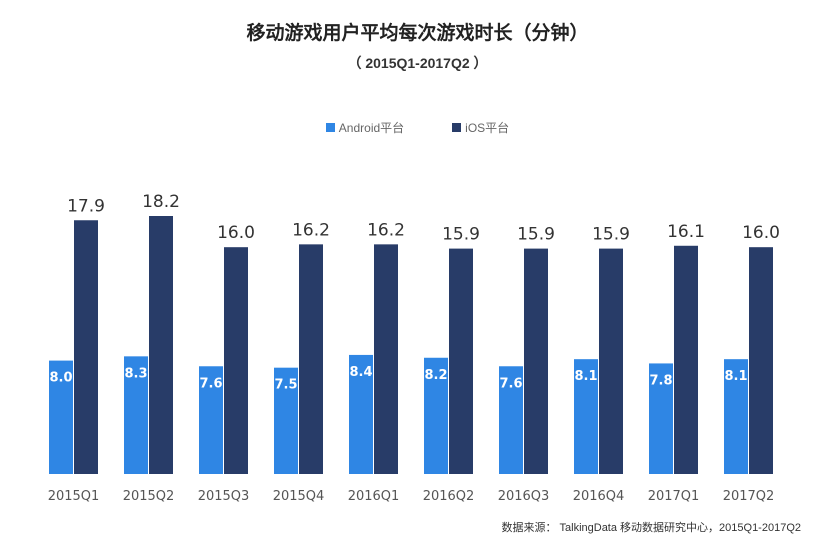 This screenshot has width=835, height=560. What do you see at coordinates (435, 375) in the screenshot?
I see `data-label-android: 8.2` at bounding box center [435, 375].